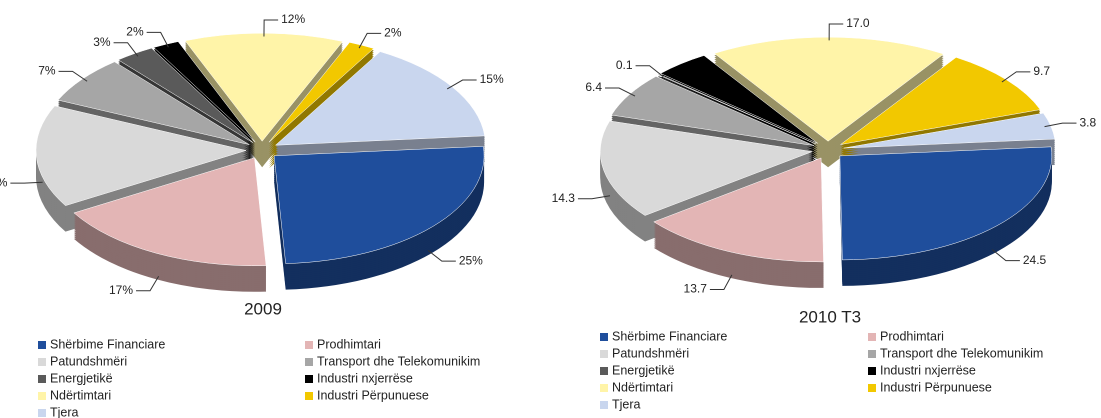 The image size is (1101, 418). I want to click on data-label: 24.5, so click(1035, 260).